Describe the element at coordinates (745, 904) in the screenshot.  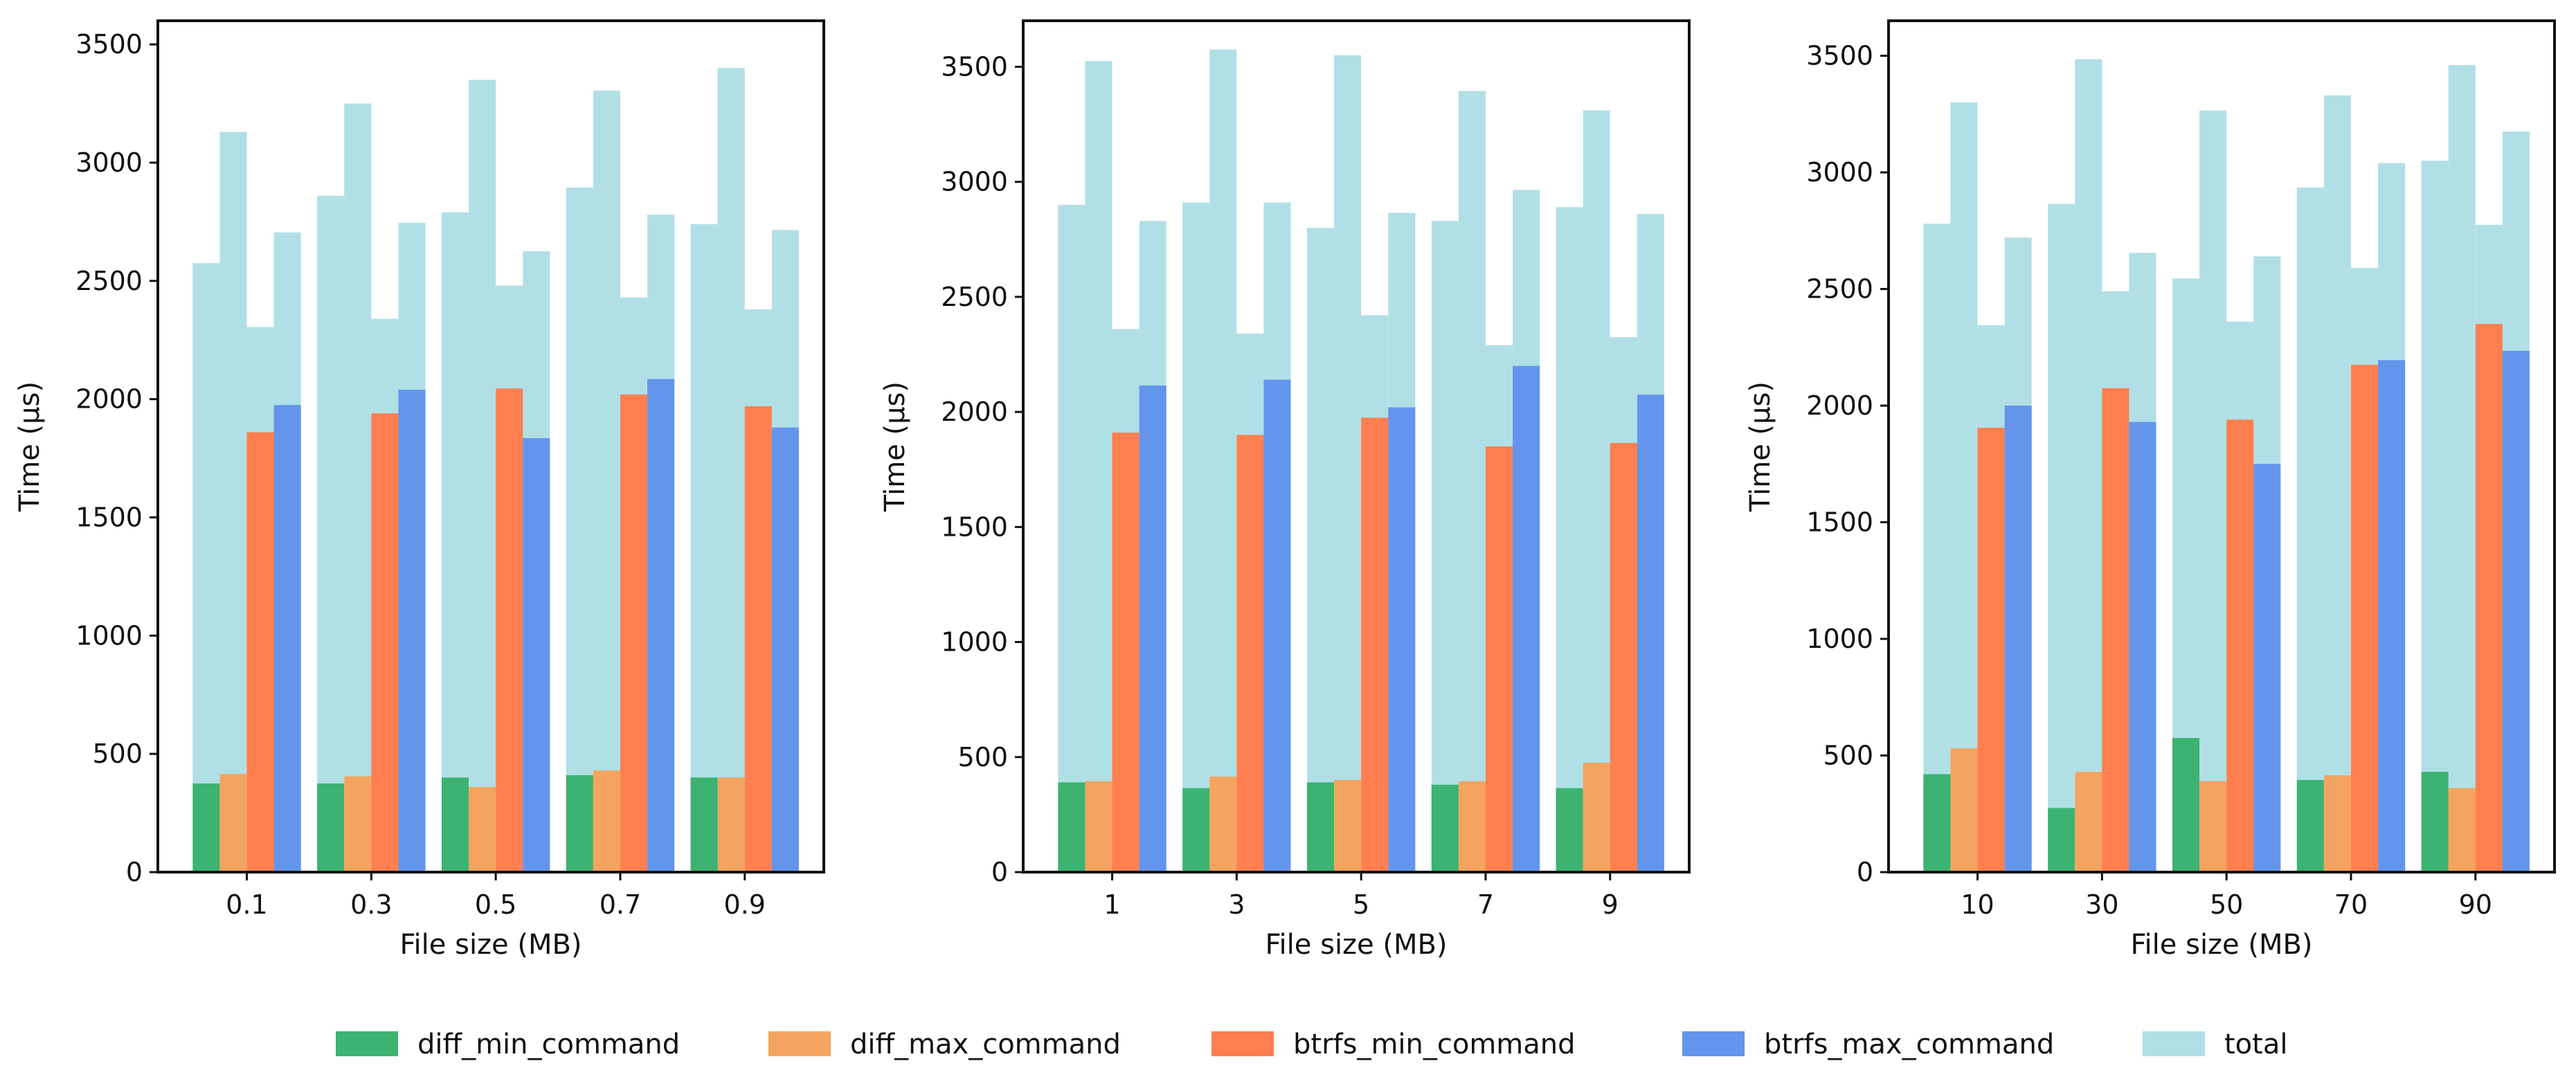
I see `x-tick-label: 0.9` at that location.